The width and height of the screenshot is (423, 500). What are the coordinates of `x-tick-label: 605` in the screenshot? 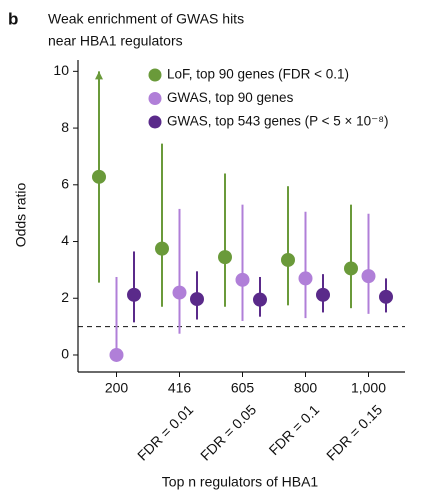 It's located at (243, 388).